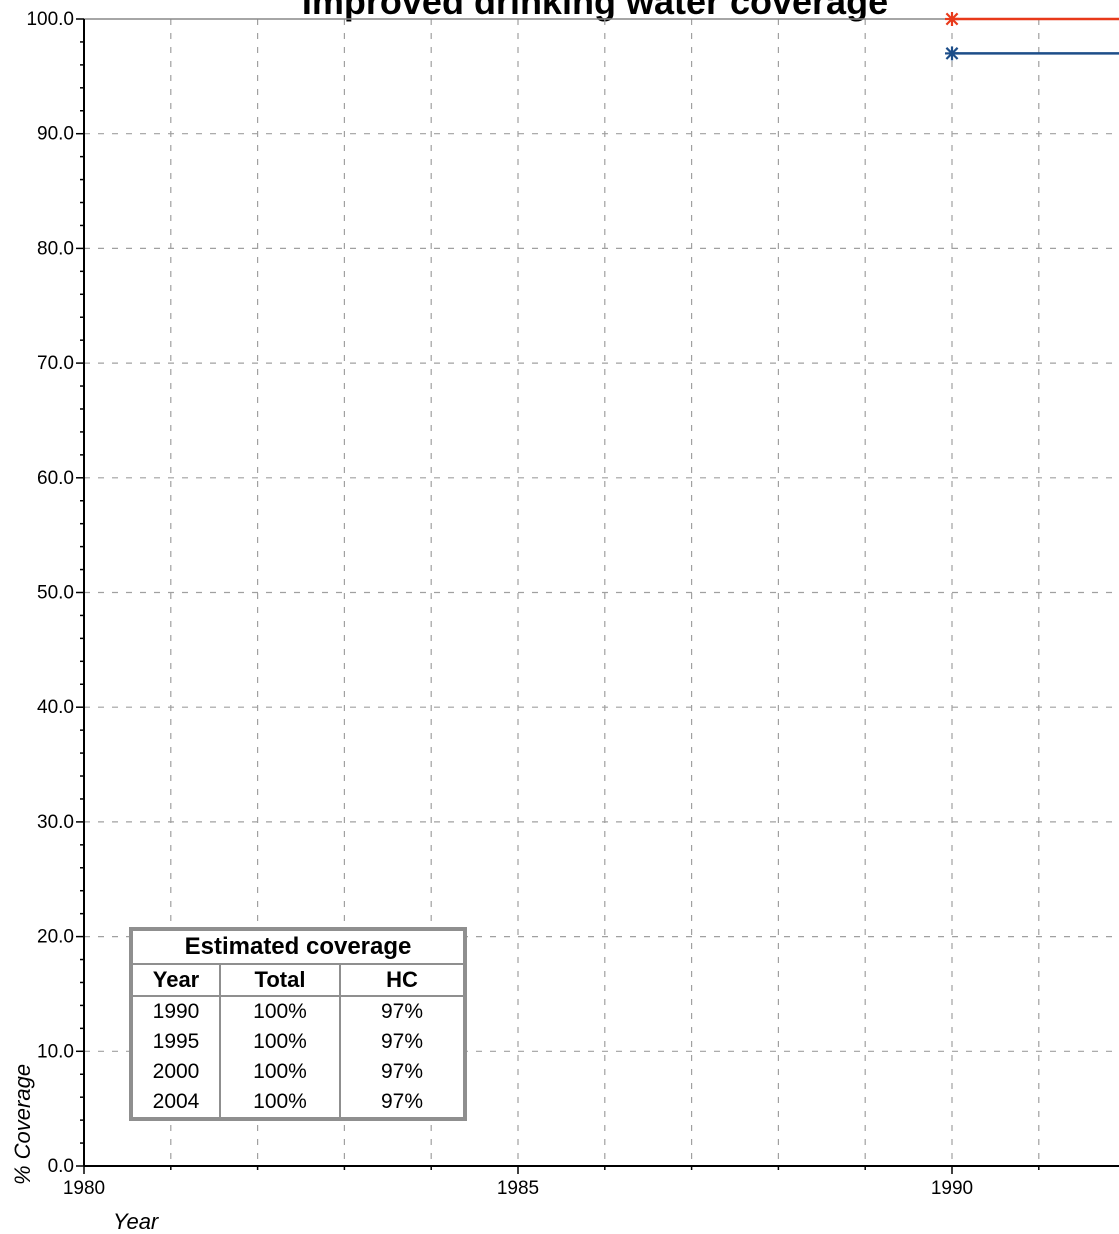 The image size is (1119, 1234). I want to click on table-row: 2004 100% 97%, so click(298, 1103).